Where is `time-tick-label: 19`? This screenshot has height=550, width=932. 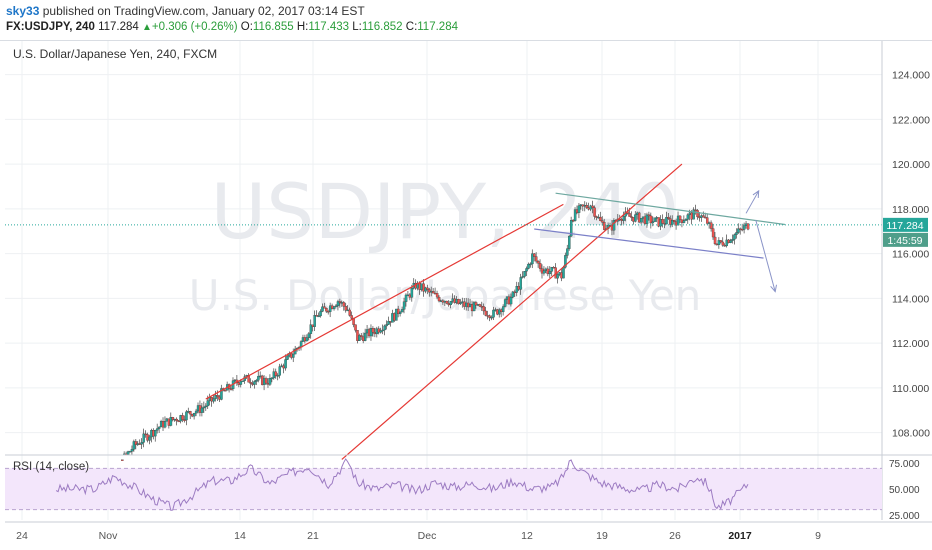 time-tick-label: 19 is located at coordinates (602, 536).